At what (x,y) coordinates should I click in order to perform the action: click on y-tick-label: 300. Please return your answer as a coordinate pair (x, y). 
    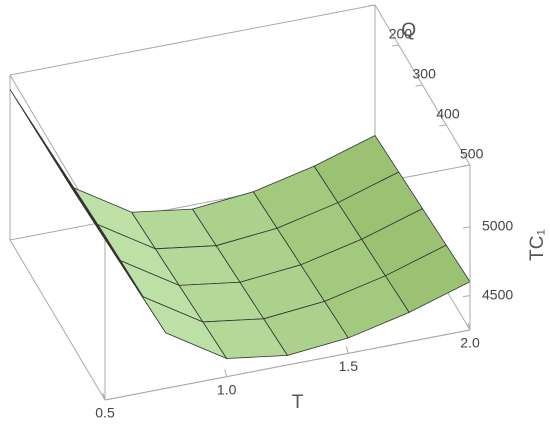
    Looking at the image, I should click on (425, 74).